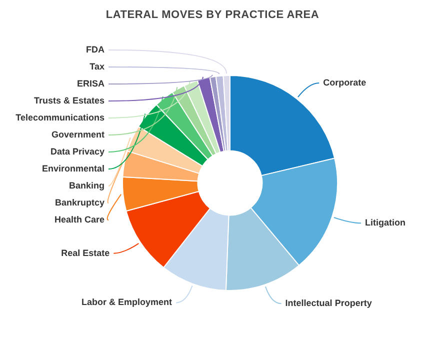  I want to click on slice-label: Bankruptcy, so click(79, 202).